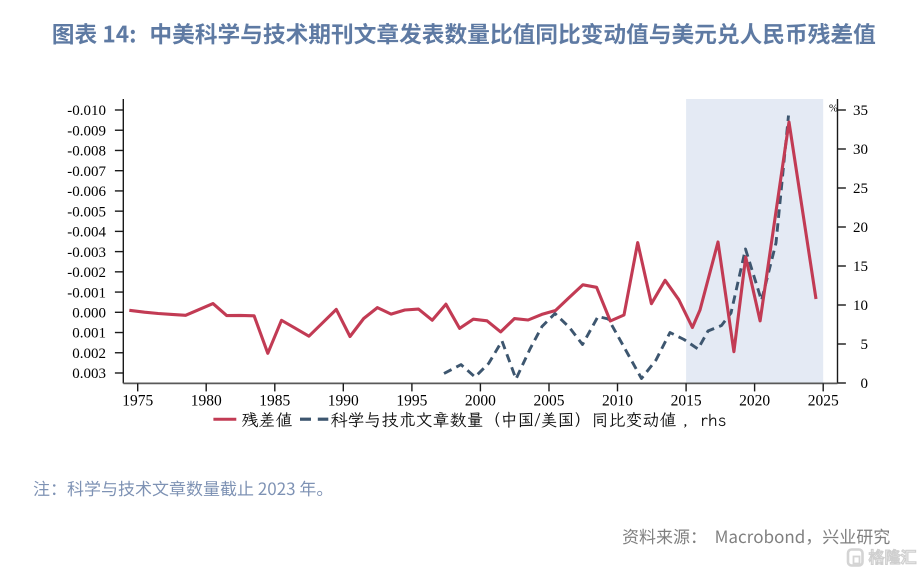 The height and width of the screenshot is (574, 920). What do you see at coordinates (860, 228) in the screenshot?
I see `svg-text: 20` at bounding box center [860, 228].